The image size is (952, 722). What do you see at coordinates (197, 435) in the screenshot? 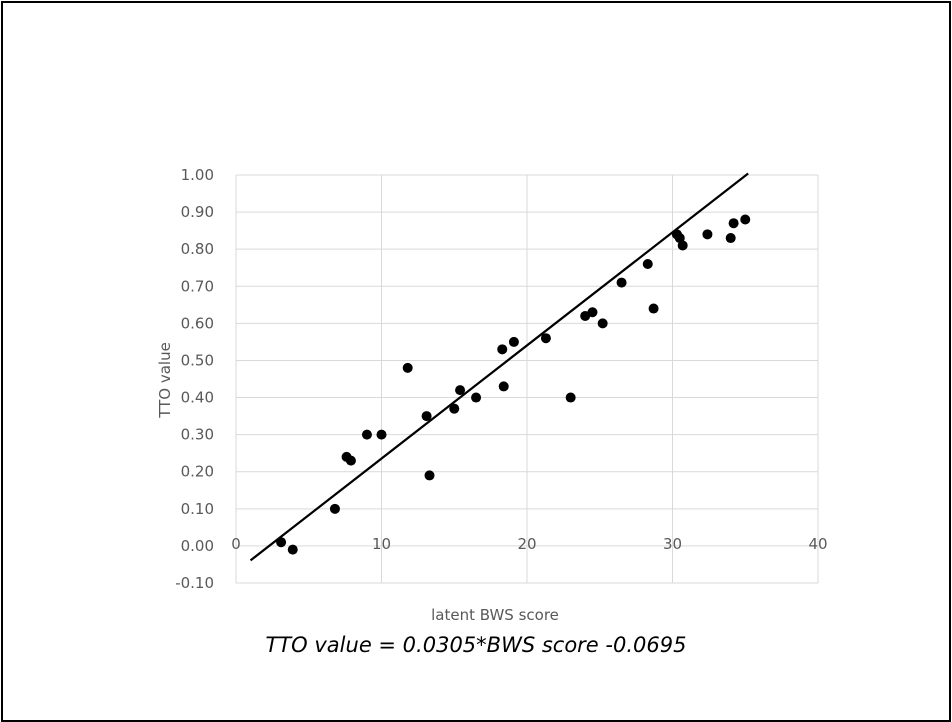
I see `y-tick-label: 0.30` at bounding box center [197, 435].